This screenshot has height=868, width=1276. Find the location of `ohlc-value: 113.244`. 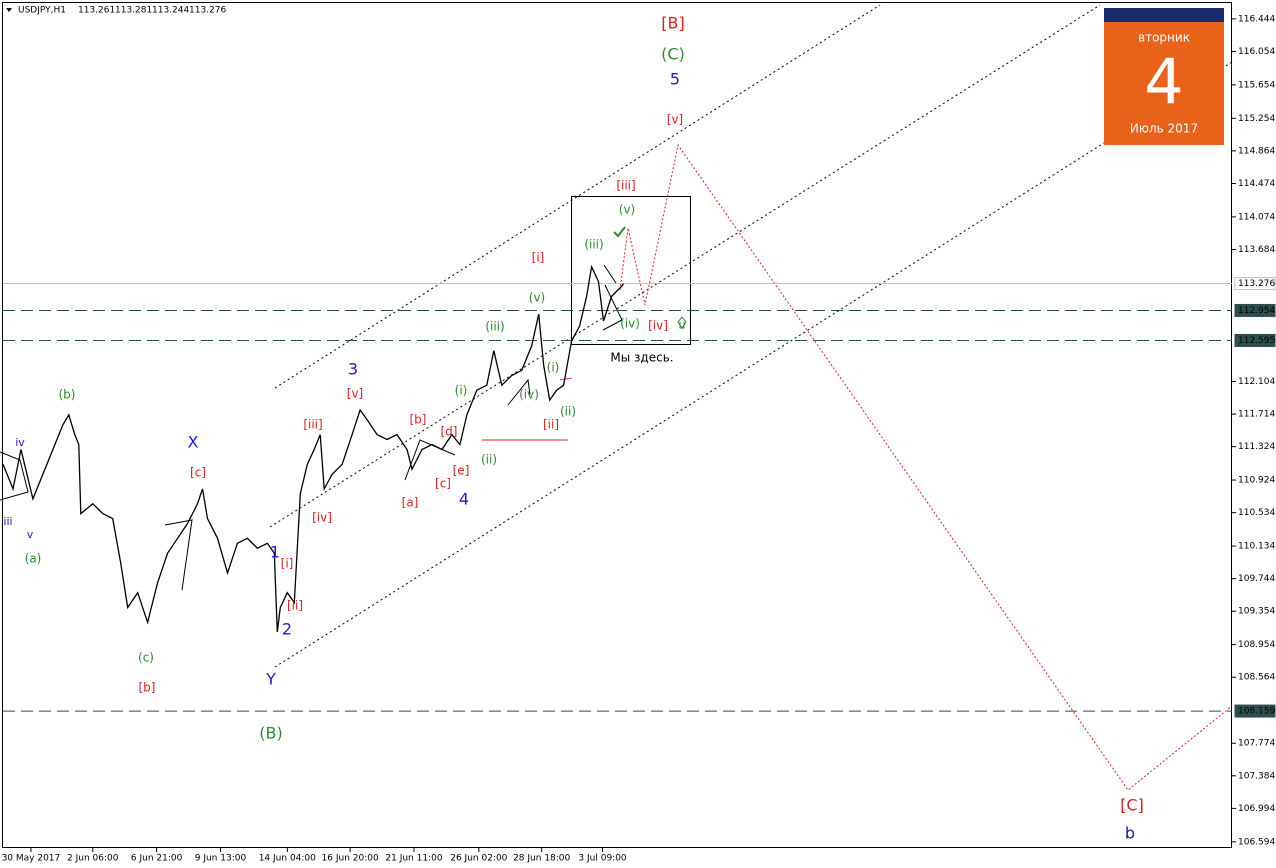

ohlc-value: 113.244 is located at coordinates (170, 11).